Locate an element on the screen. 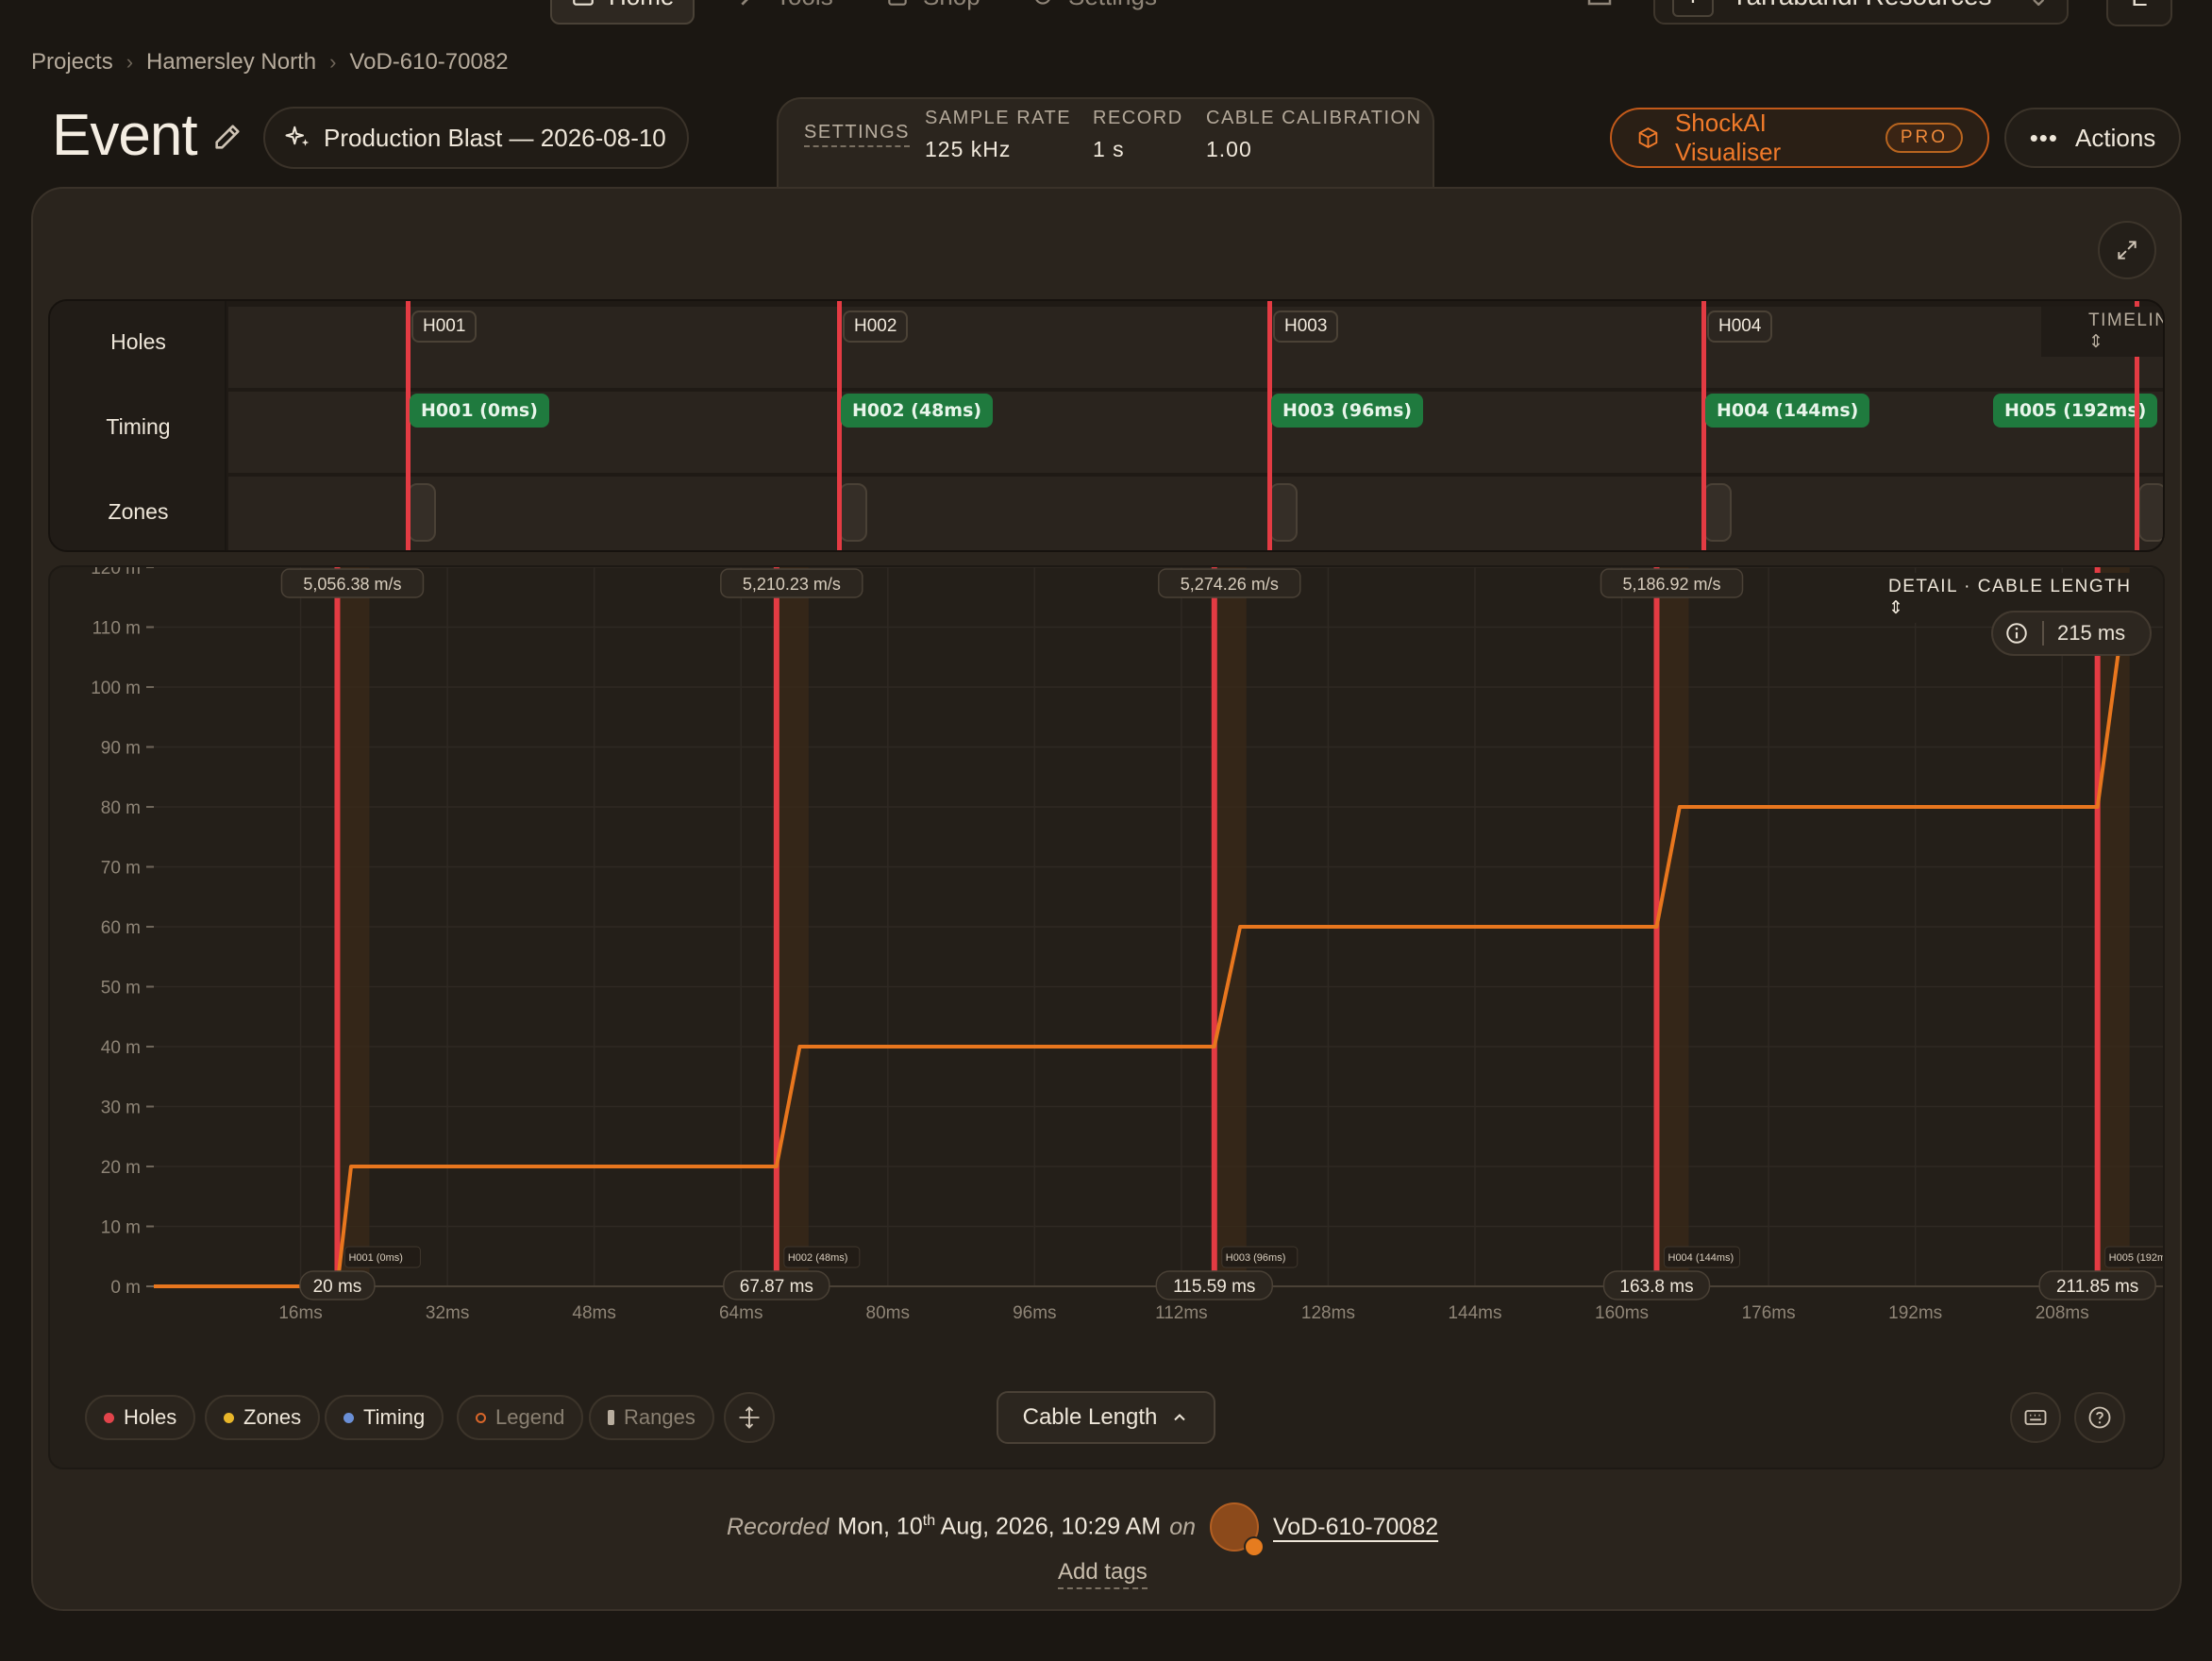  bell-icon is located at coordinates (1600, 5).